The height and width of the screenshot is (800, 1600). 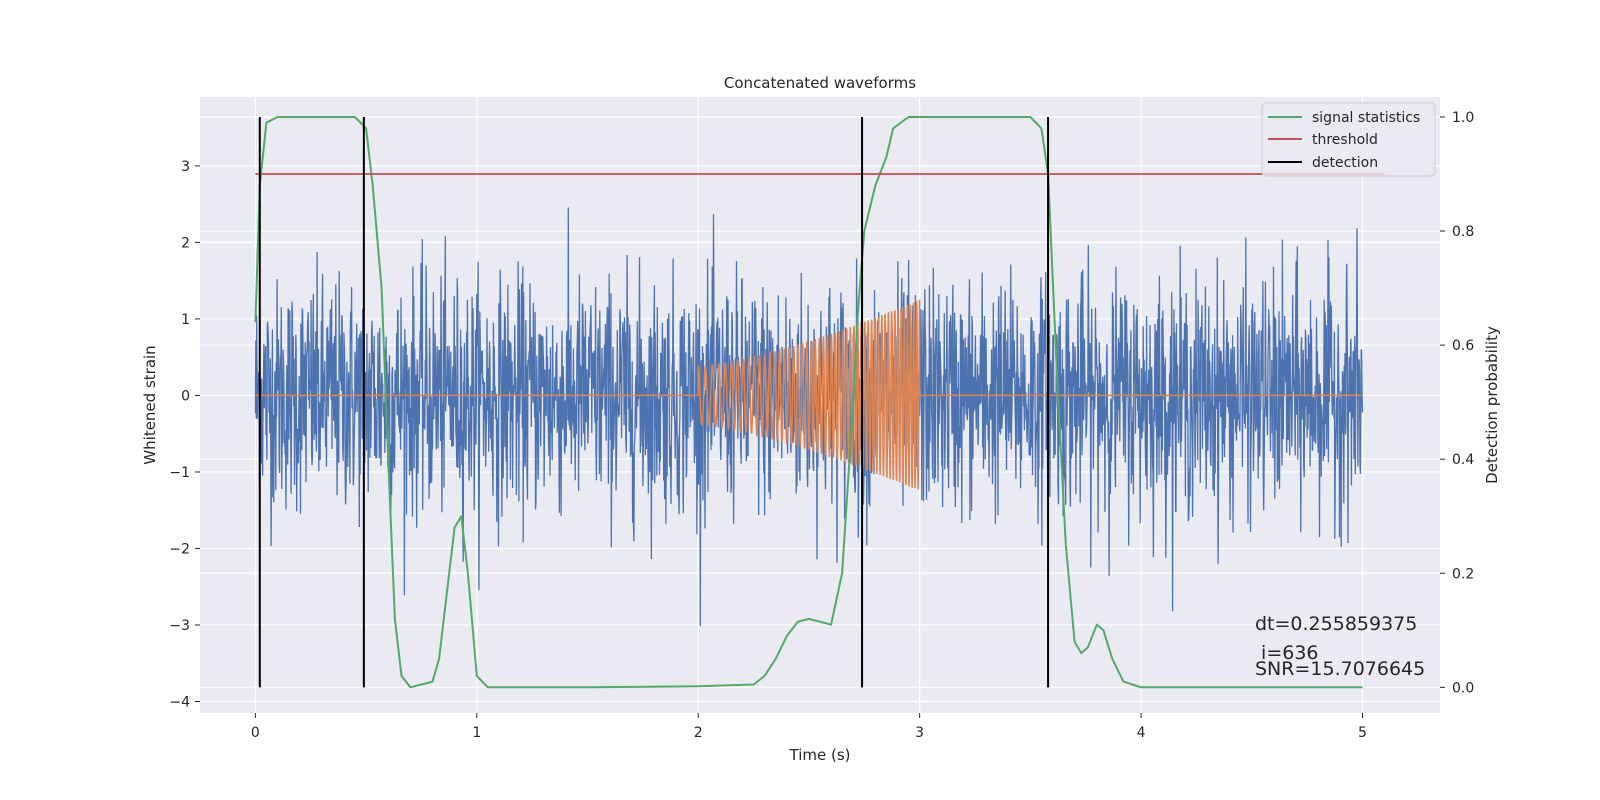 What do you see at coordinates (185, 320) in the screenshot?
I see `y-tick-label: 1` at bounding box center [185, 320].